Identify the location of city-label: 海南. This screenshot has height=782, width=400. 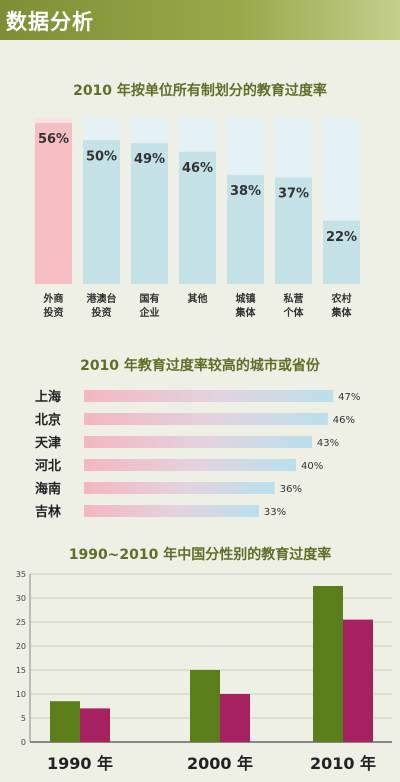
(48, 489).